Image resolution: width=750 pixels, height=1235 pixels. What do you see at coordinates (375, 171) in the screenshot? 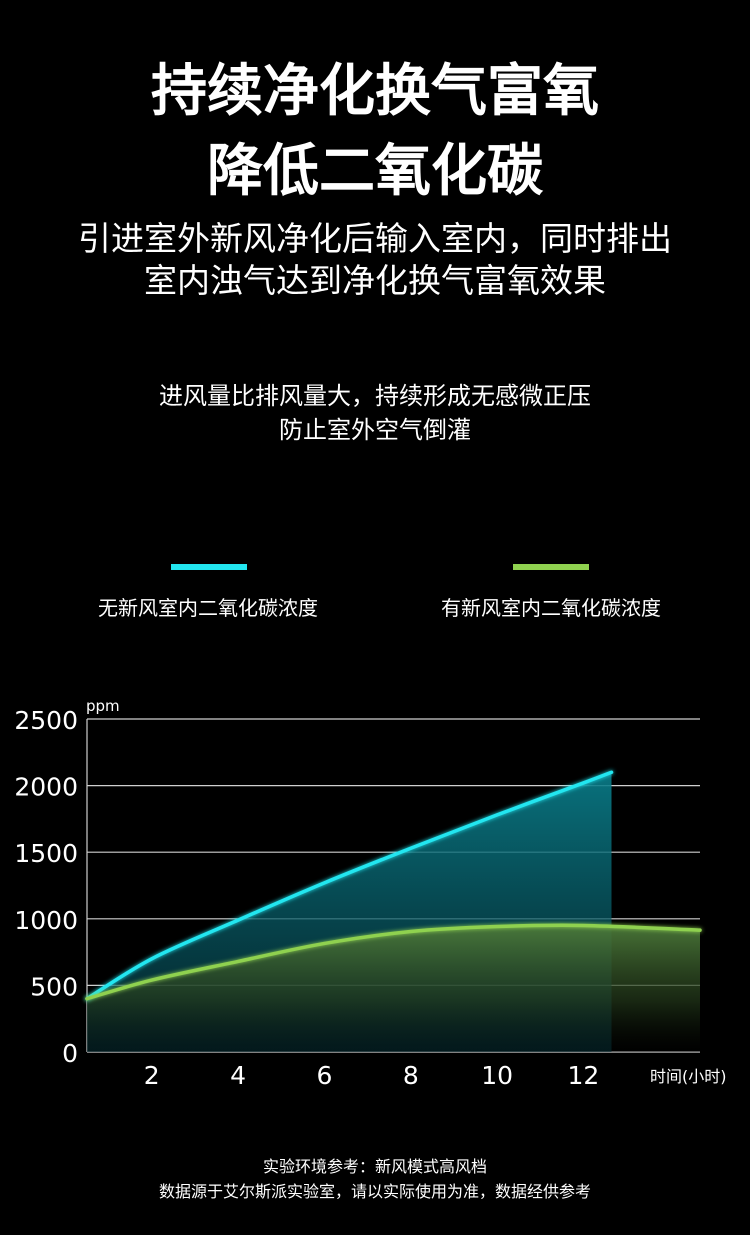
I see `title-line-2: 降低二氧化碳` at bounding box center [375, 171].